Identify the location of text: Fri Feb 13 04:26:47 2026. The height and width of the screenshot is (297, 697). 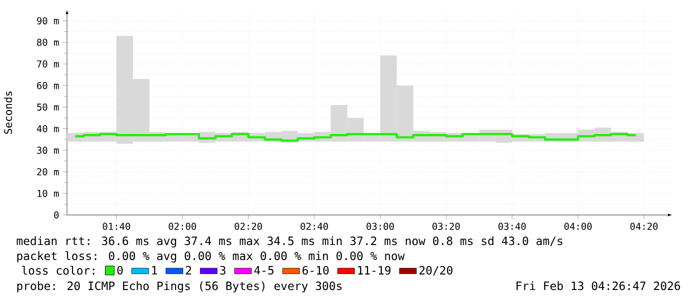
(598, 285).